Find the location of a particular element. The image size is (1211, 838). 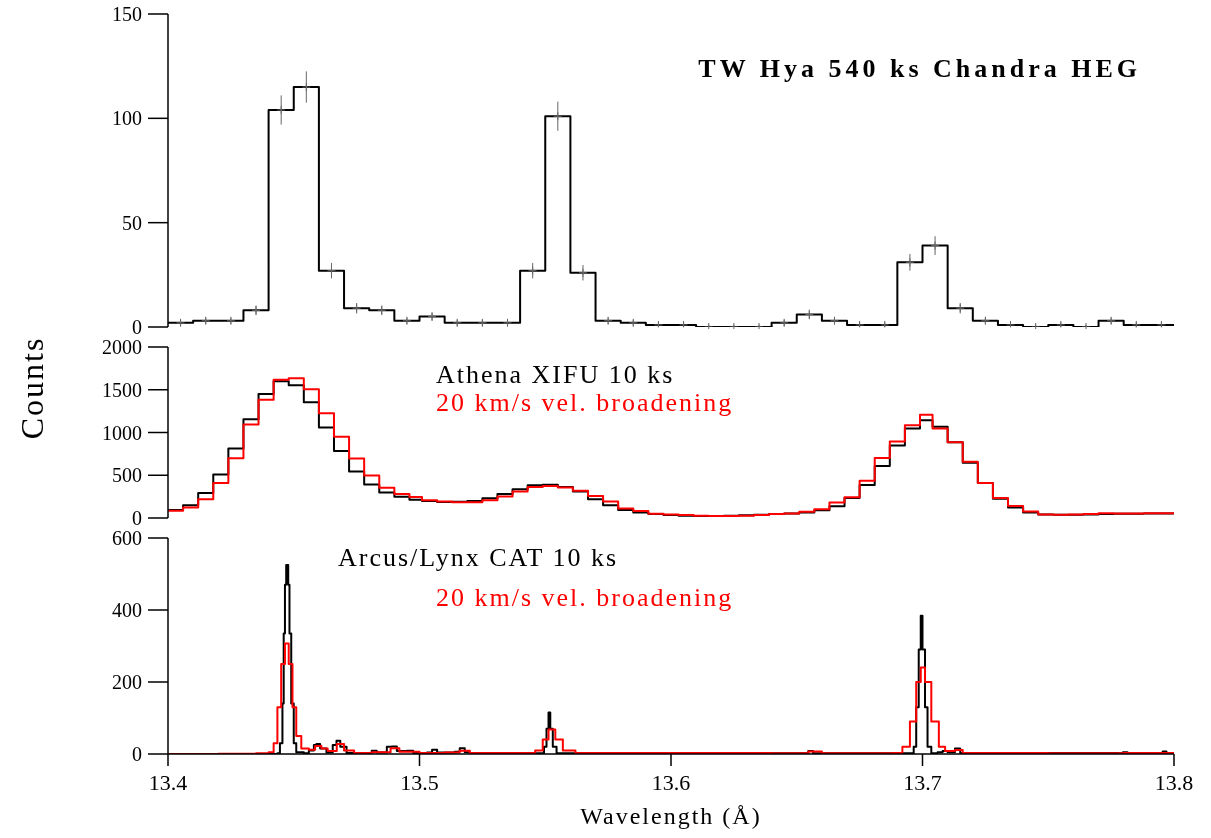

y-tick-label: 50 is located at coordinates (132, 222).